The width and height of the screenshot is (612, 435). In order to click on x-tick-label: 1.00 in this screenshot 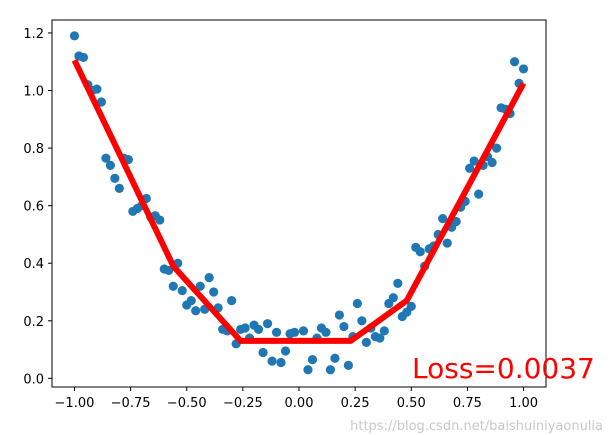, I will do `click(523, 403)`.